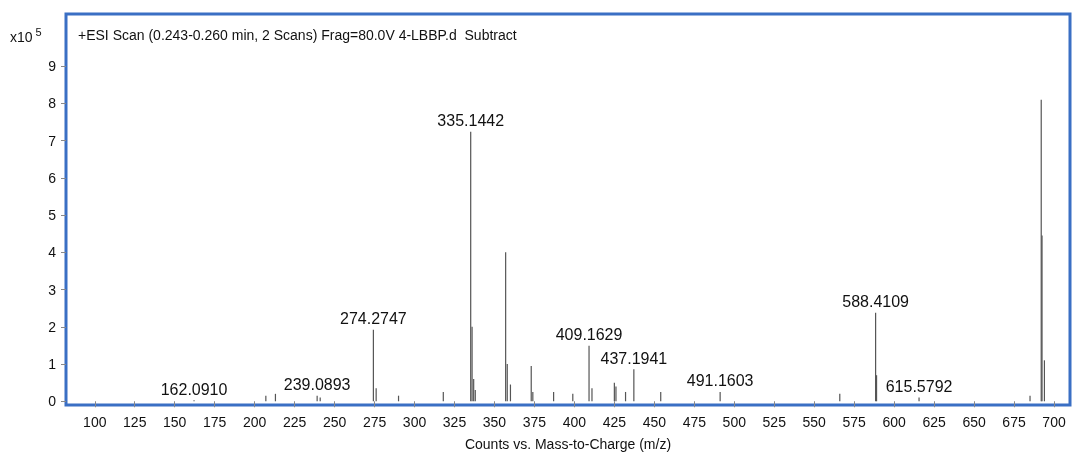  I want to click on annotation: 437.1941, so click(634, 358).